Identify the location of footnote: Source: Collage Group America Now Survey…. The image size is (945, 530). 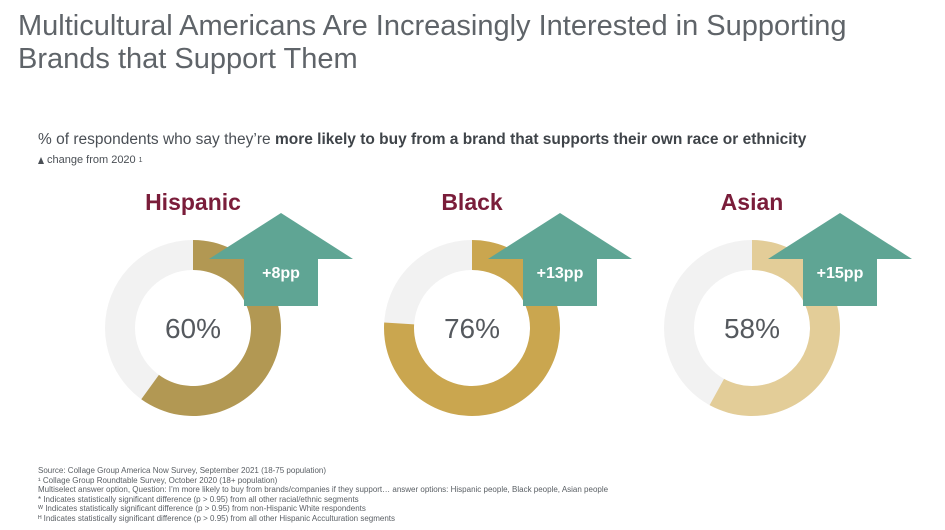
(182, 470).